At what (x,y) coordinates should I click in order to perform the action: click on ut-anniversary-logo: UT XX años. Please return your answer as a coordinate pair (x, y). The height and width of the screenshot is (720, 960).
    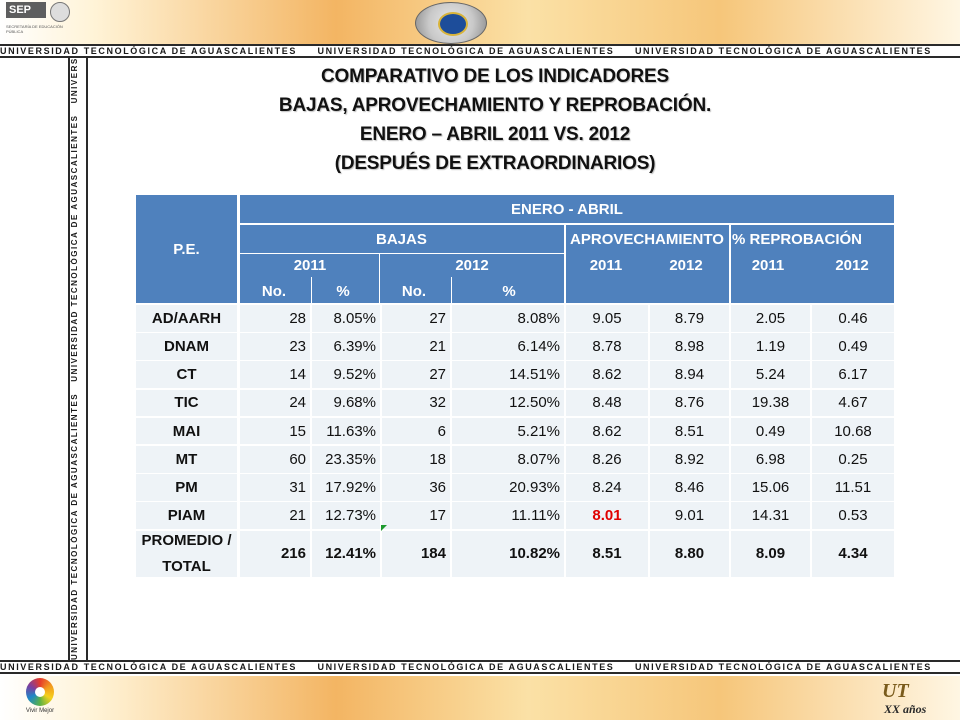
    Looking at the image, I should click on (911, 699).